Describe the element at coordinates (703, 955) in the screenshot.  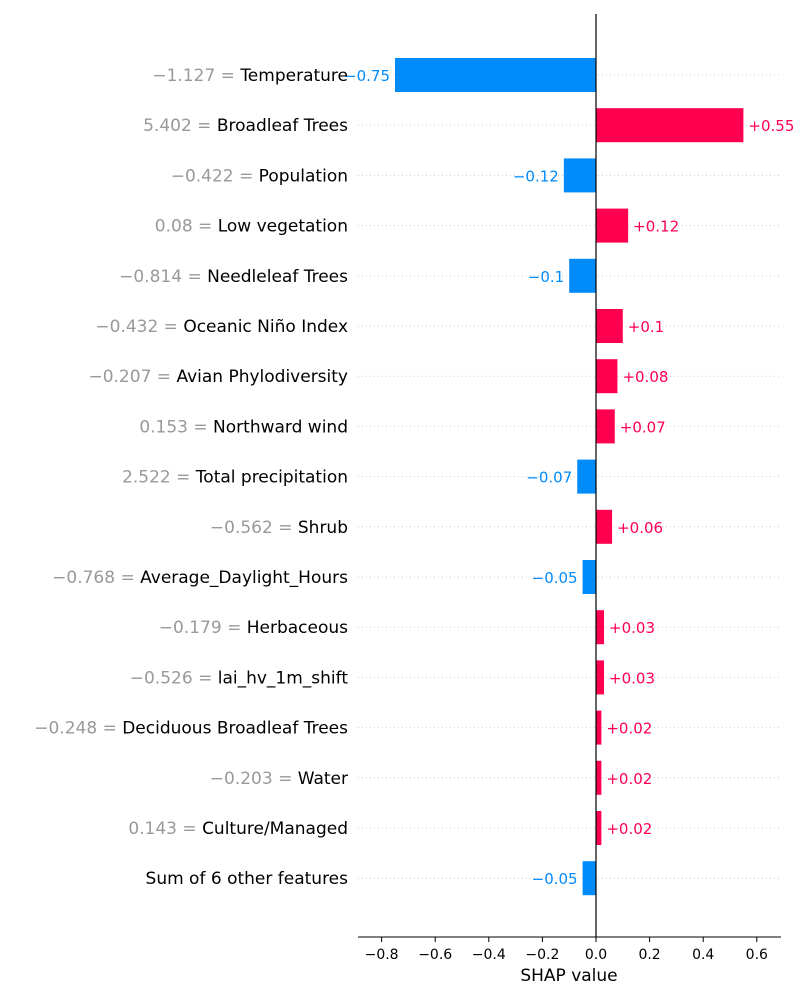
I see `x-tick-label: 0.4` at that location.